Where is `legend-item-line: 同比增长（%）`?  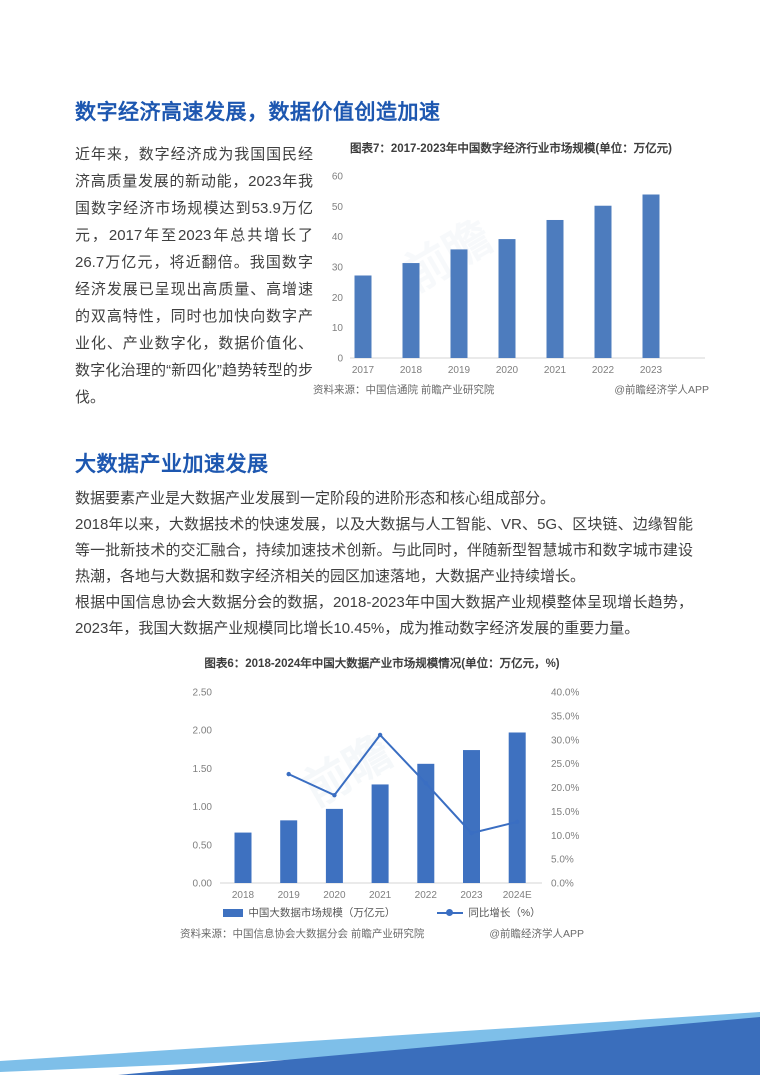 legend-item-line: 同比增长（%） is located at coordinates (489, 912).